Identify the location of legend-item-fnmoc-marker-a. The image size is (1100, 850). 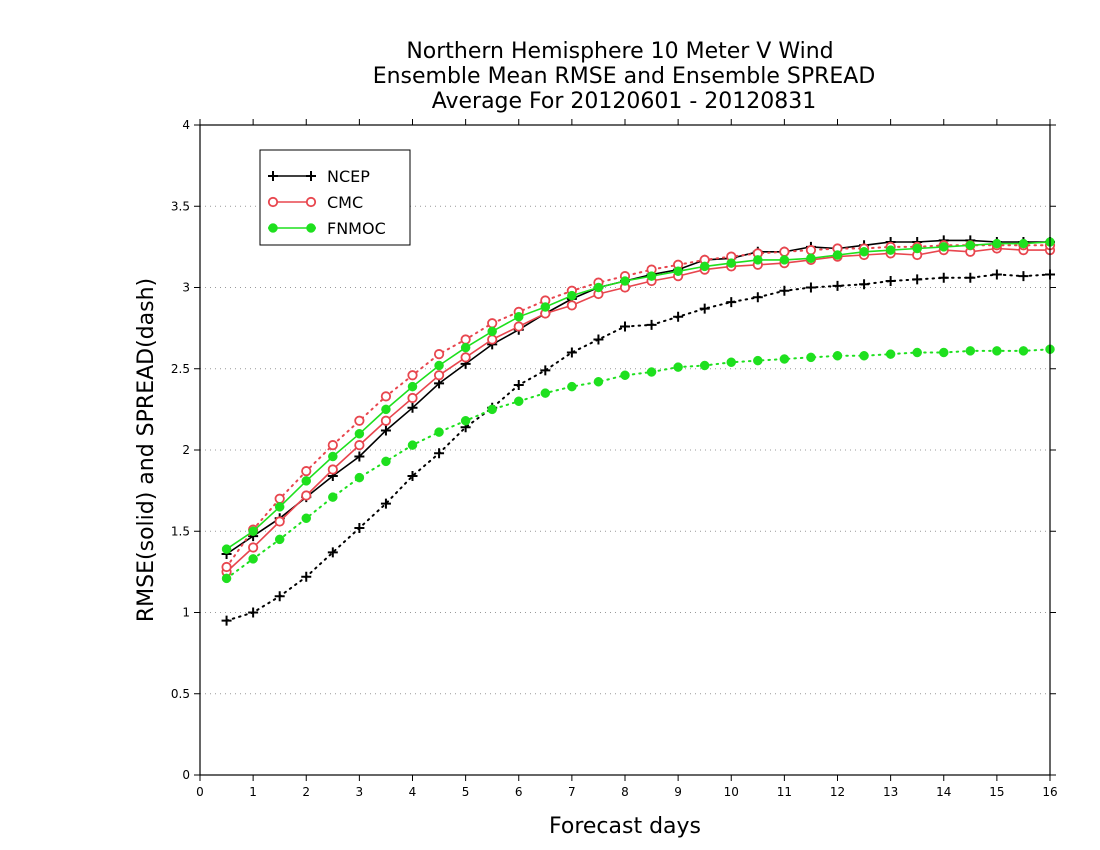
(273, 228).